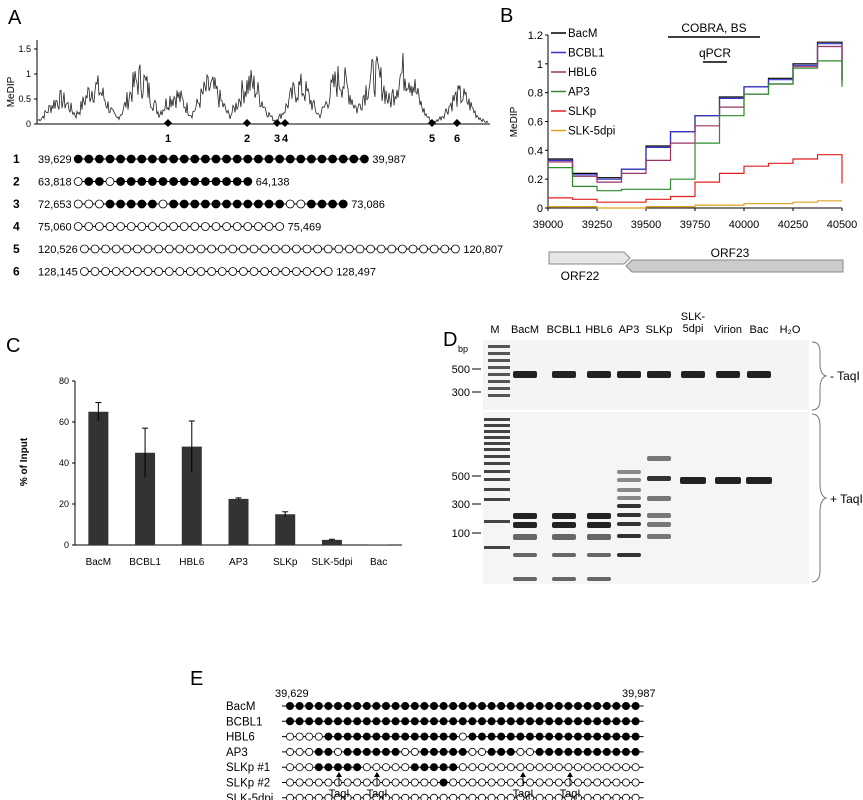 The width and height of the screenshot is (863, 800). What do you see at coordinates (535, 180) in the screenshot?
I see `b-ytick-label: 0.2` at bounding box center [535, 180].